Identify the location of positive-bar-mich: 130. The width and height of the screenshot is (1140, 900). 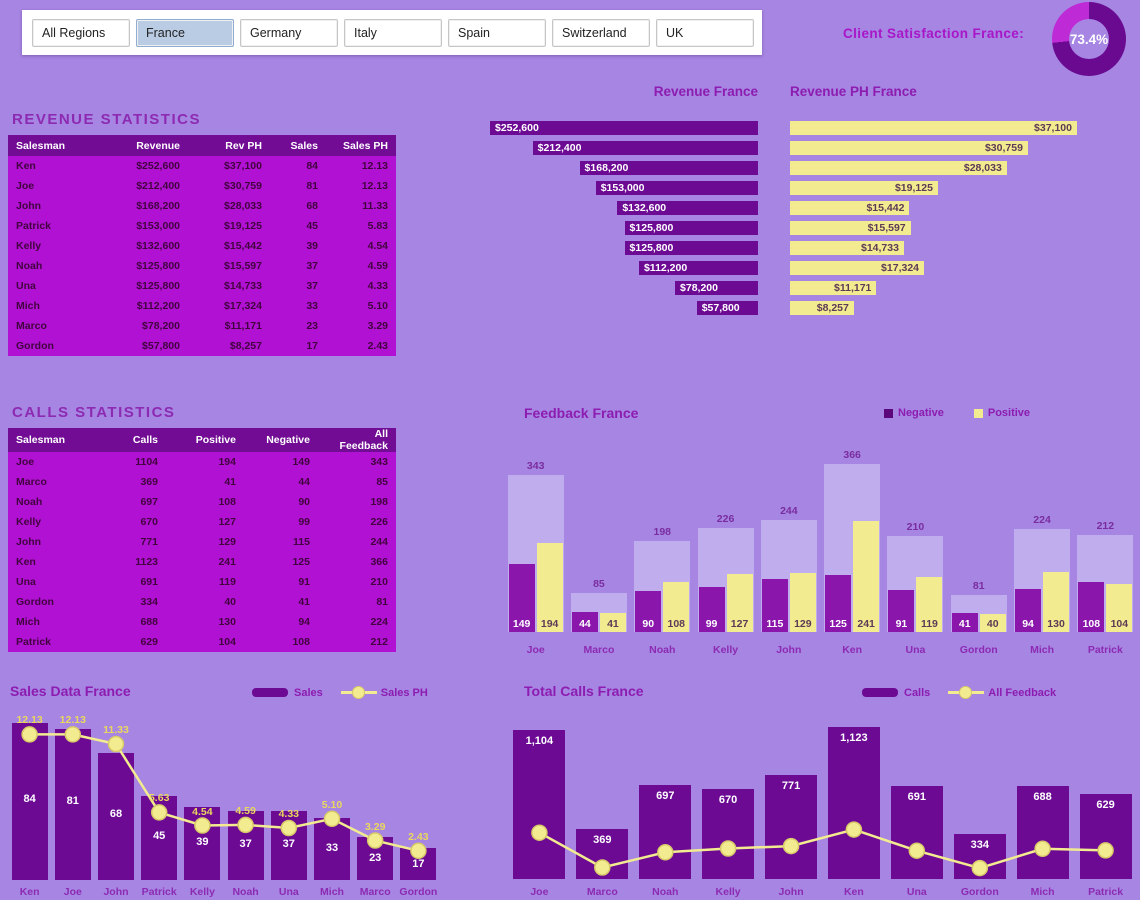
(1056, 602).